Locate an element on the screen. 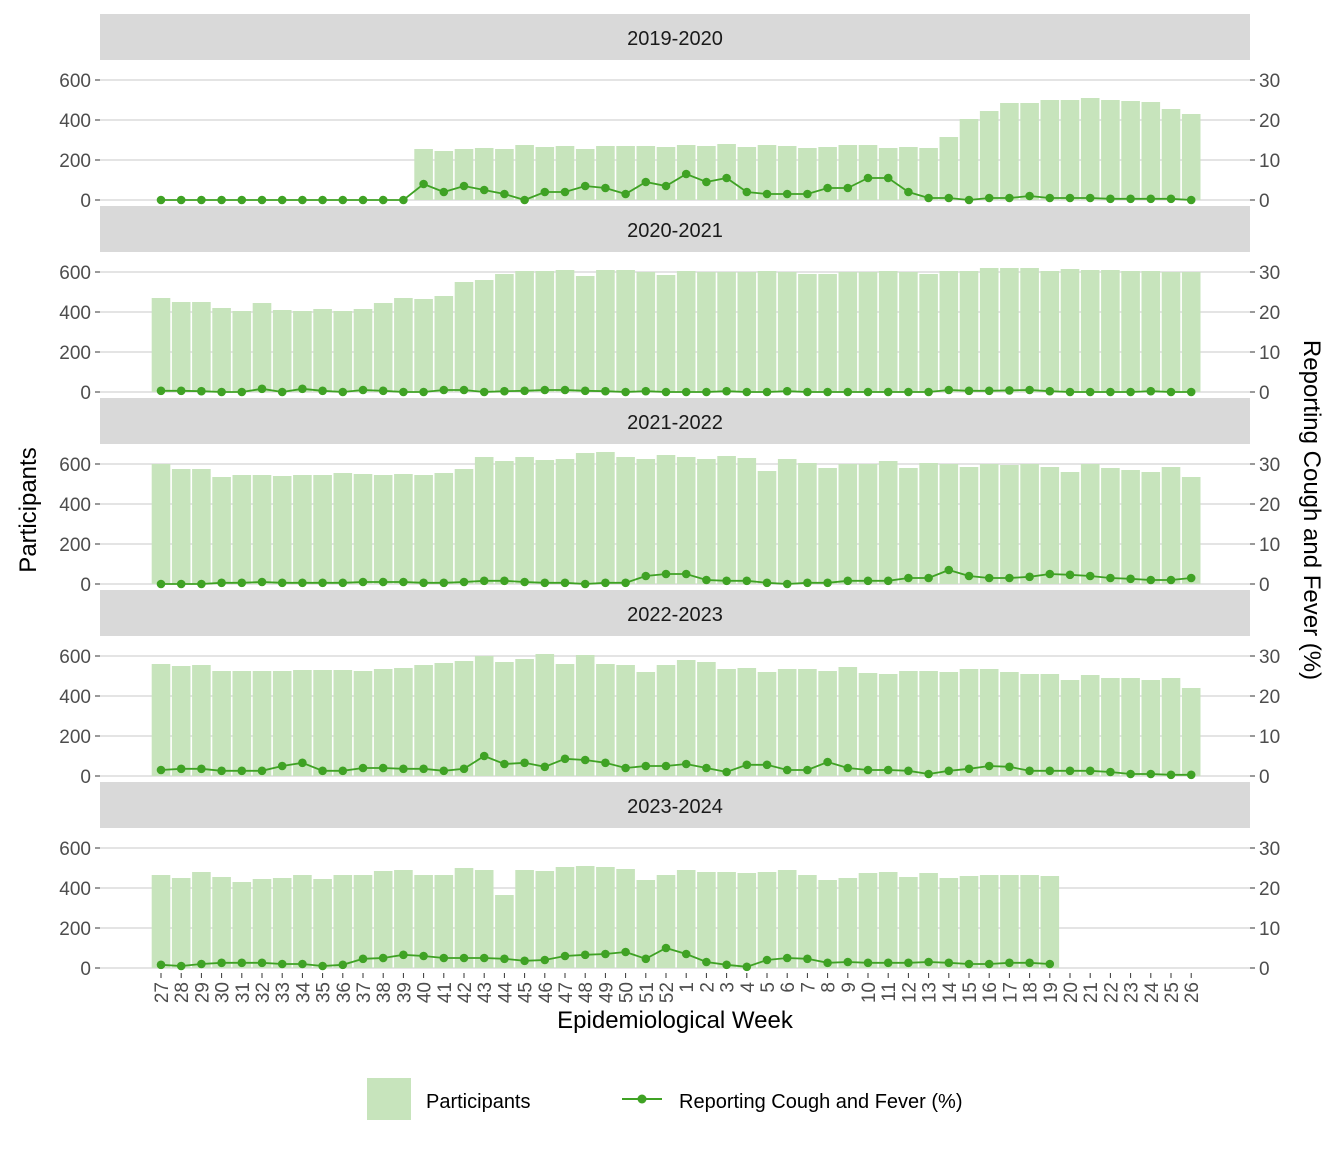  x-tick-label: 38 is located at coordinates (384, 992).